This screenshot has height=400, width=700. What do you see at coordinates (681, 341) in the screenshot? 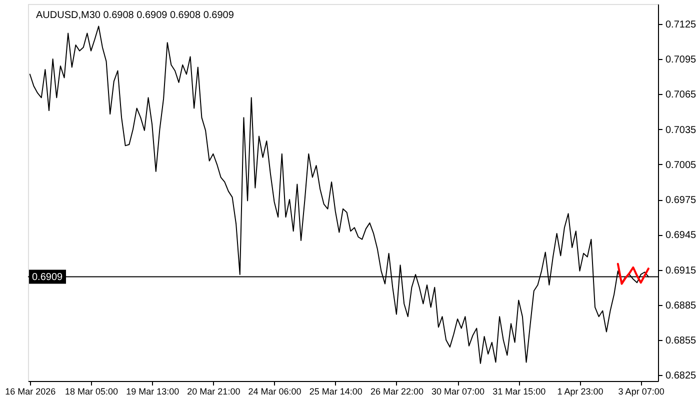
I see `y-tick-label: 0.6855` at bounding box center [681, 341].